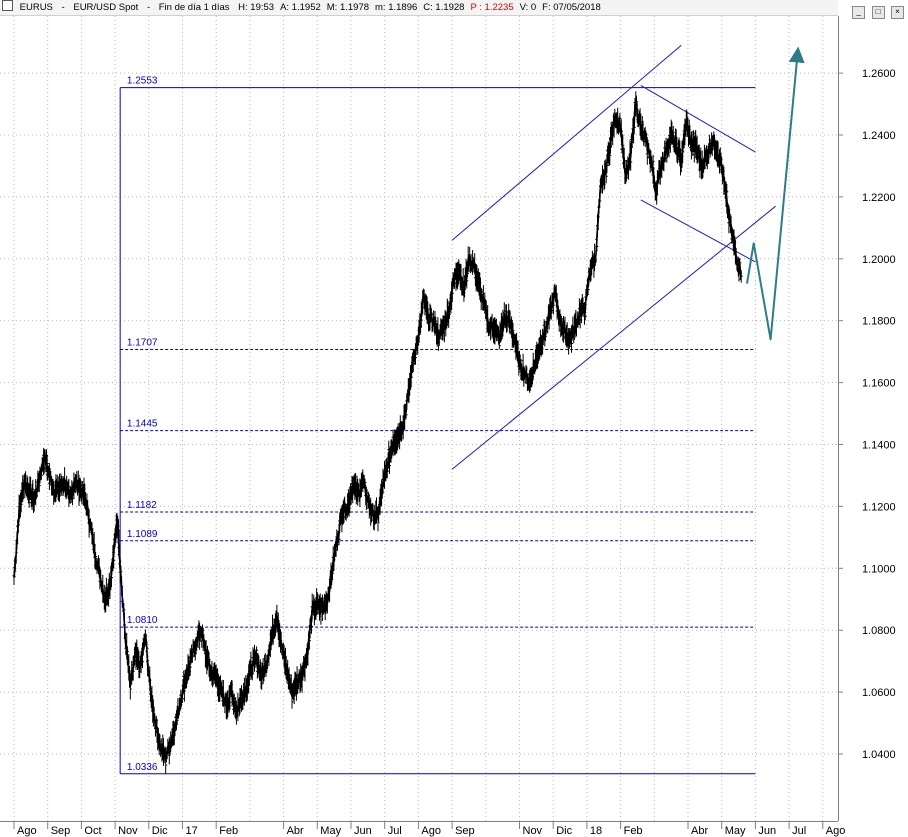 The height and width of the screenshot is (837, 908). What do you see at coordinates (142, 534) in the screenshot?
I see `level-label: 1.1089` at bounding box center [142, 534].